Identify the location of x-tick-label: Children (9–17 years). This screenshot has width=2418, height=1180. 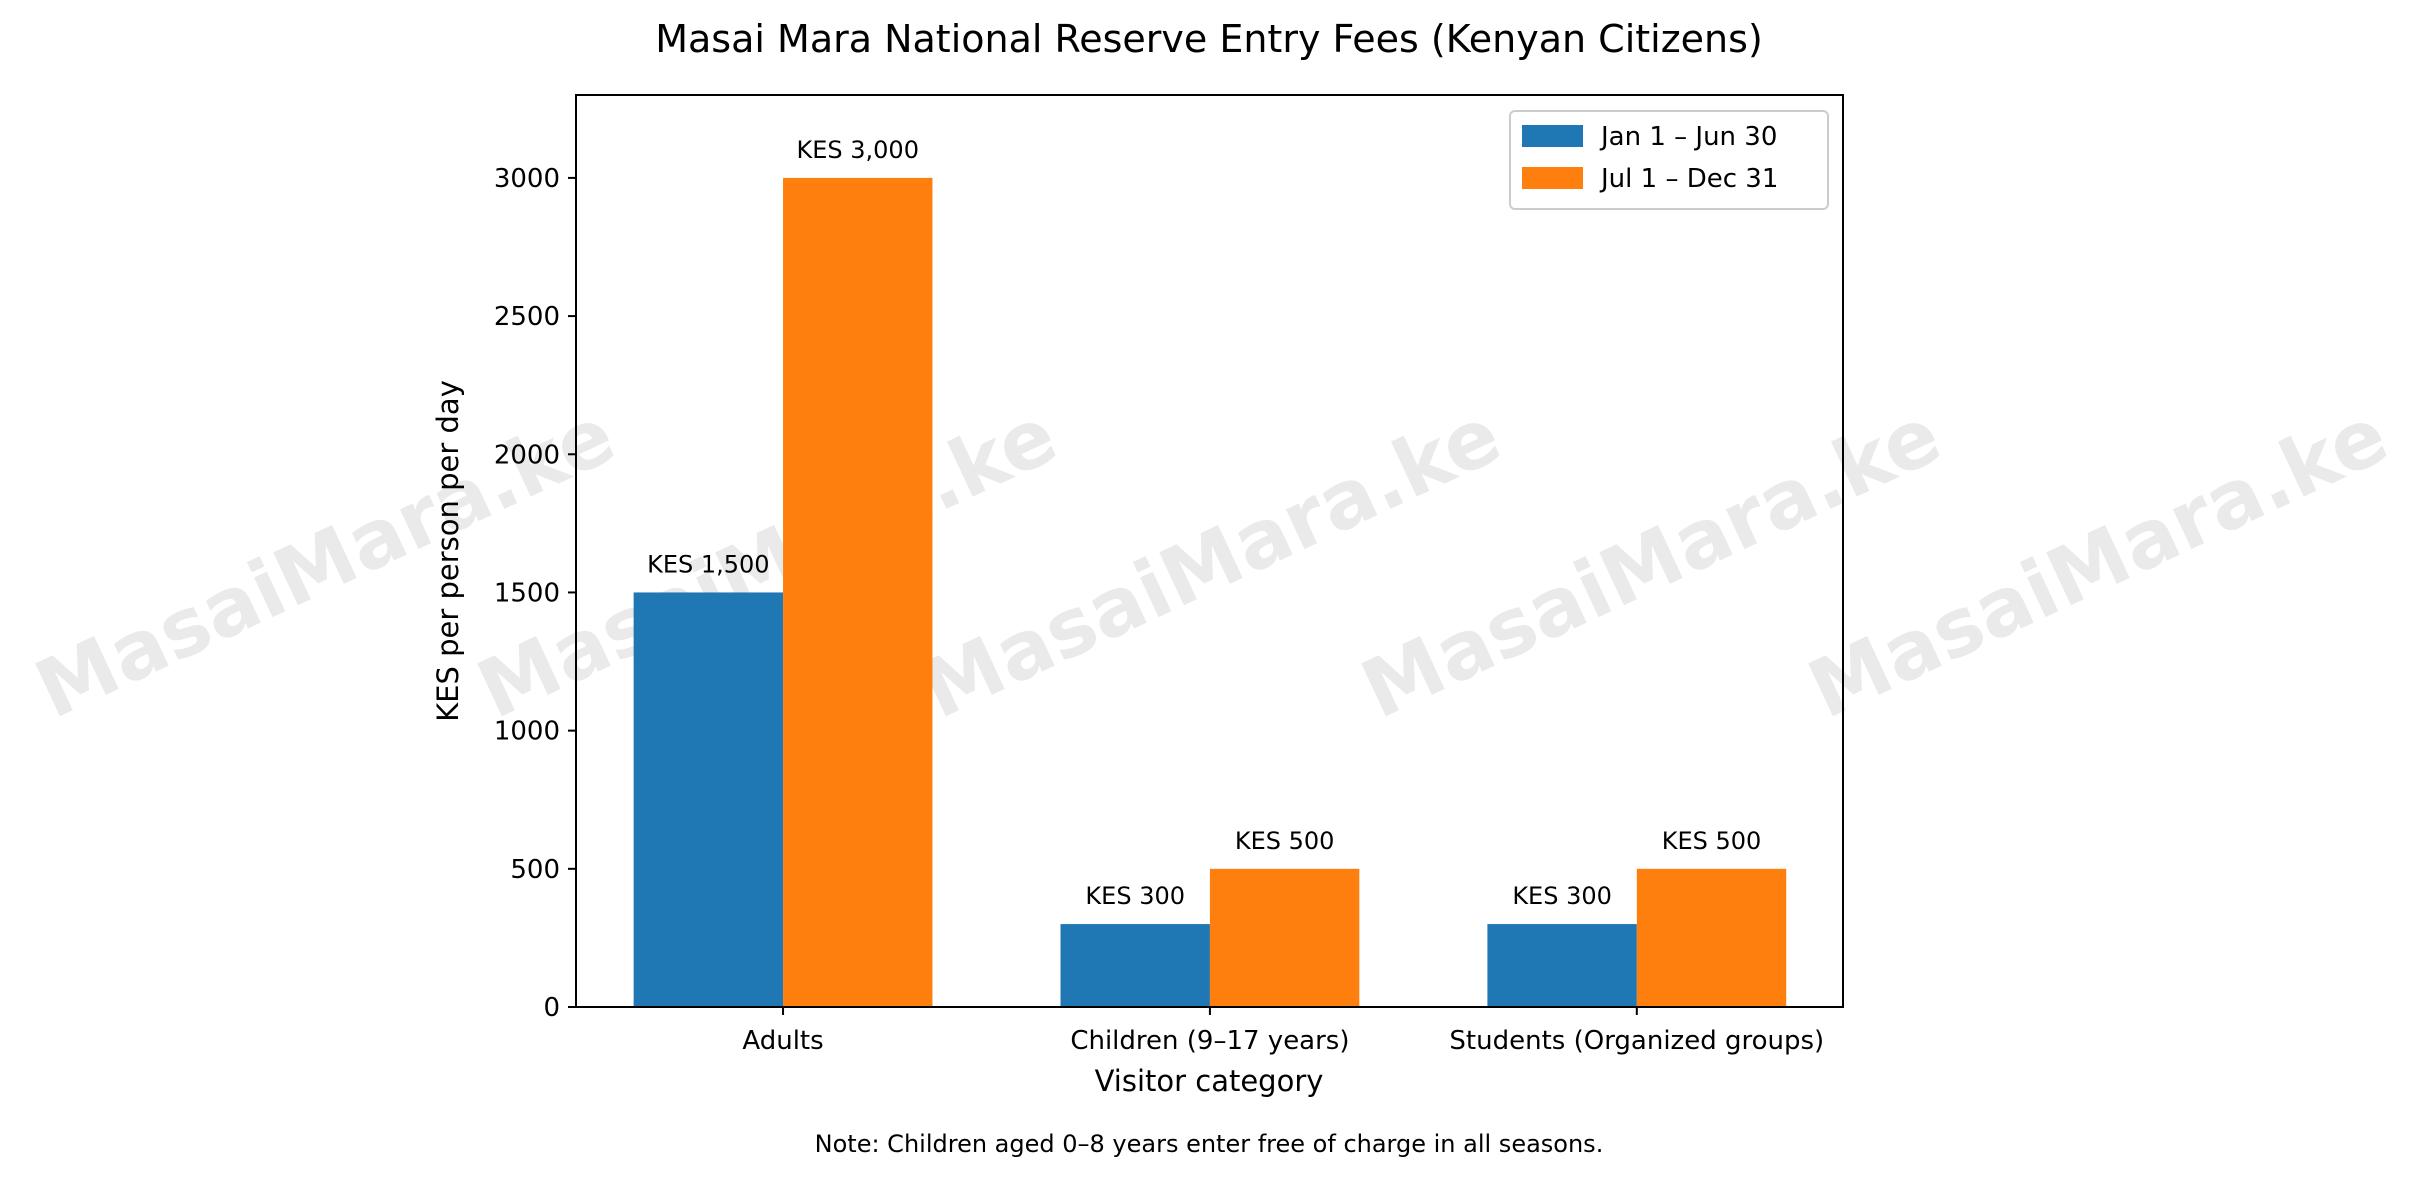
(1209, 1041).